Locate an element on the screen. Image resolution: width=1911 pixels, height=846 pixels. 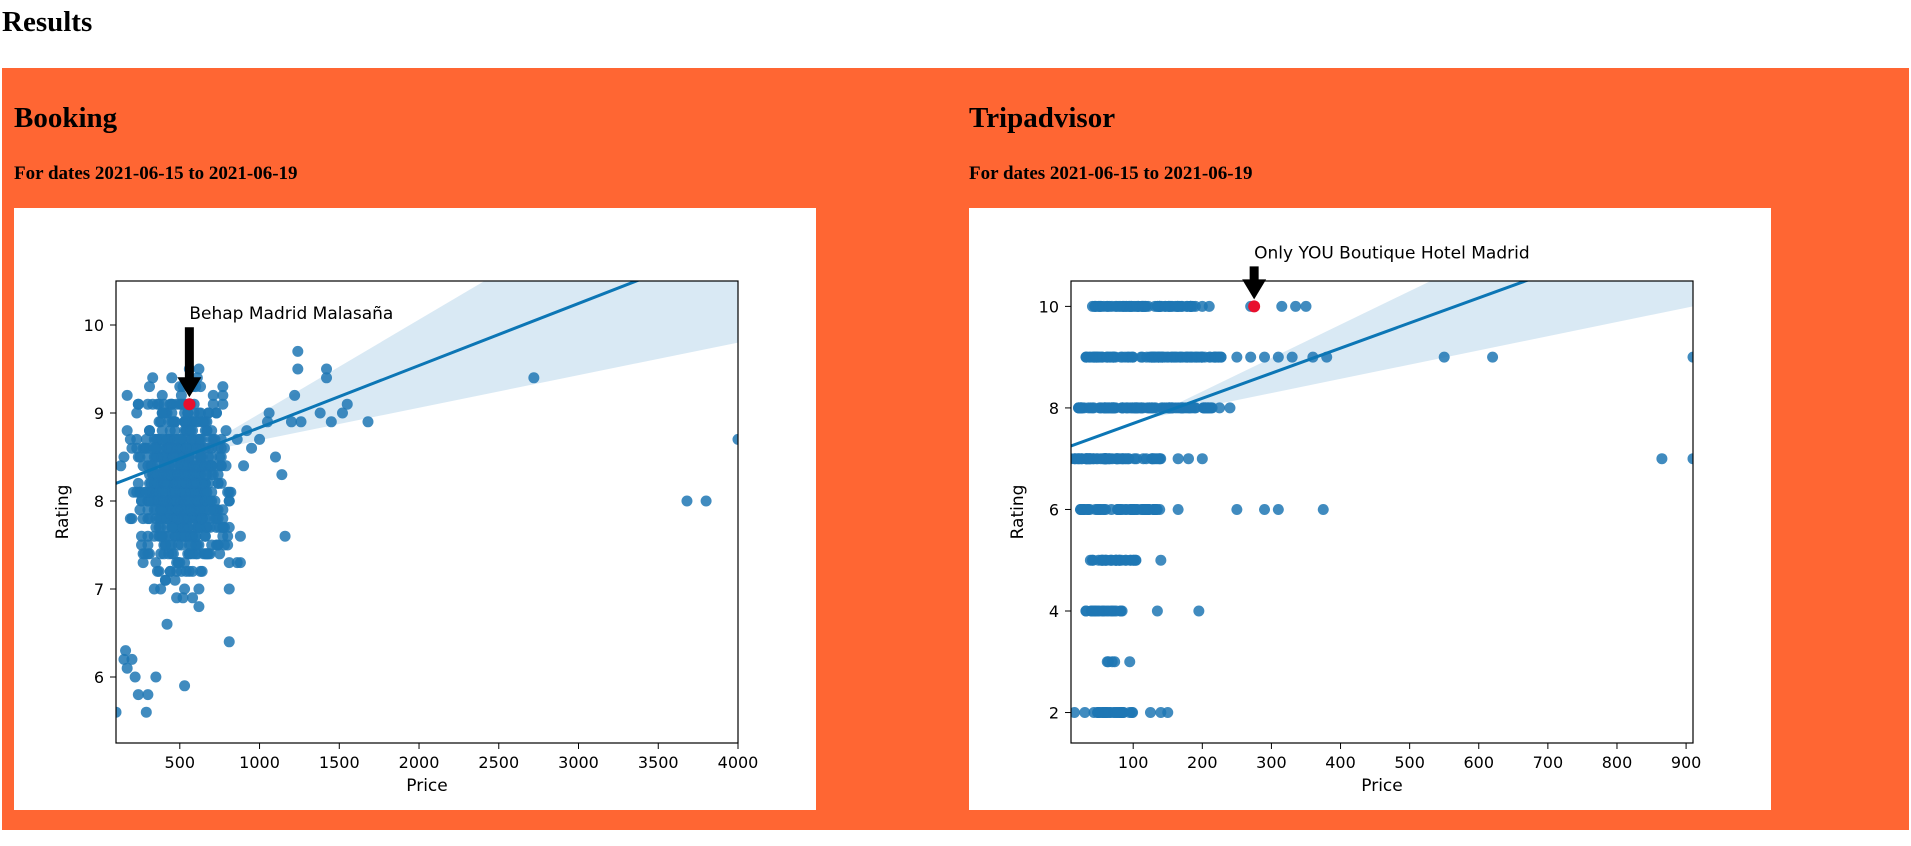
highlight-point is located at coordinates (1254, 306).